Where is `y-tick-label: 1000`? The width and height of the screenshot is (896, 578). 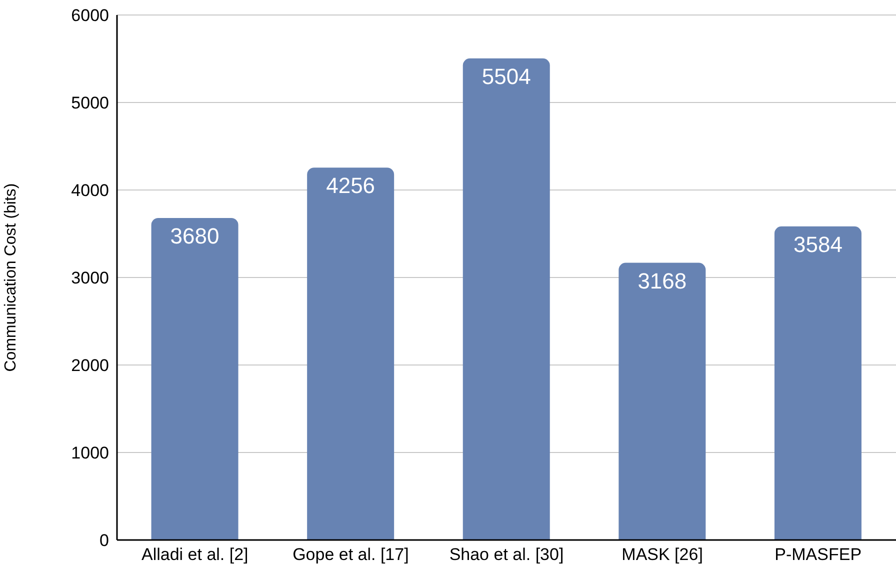 y-tick-label: 1000 is located at coordinates (90, 453).